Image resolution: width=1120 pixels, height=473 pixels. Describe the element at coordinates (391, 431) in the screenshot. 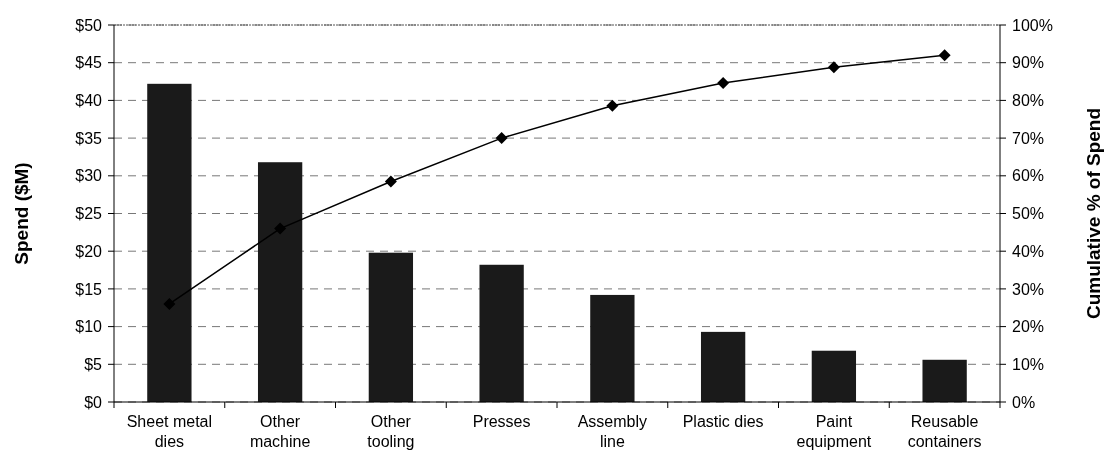

I see `x-tick-label: Other tooling` at that location.